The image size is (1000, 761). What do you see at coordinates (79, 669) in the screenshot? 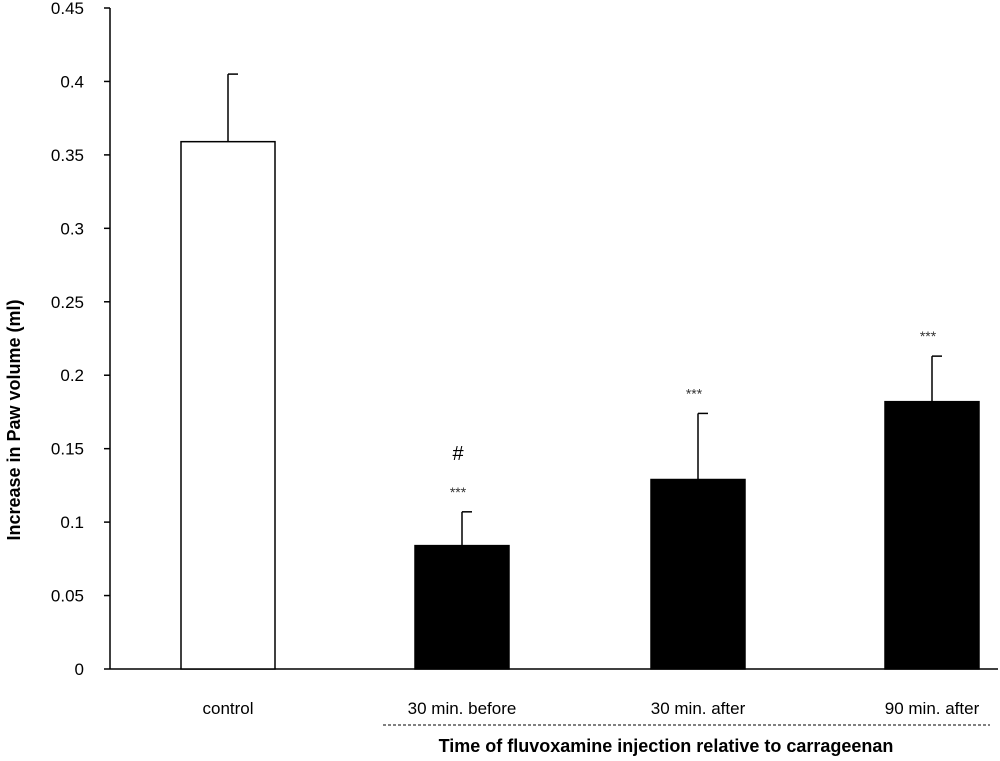
I see `y-tick-label: 0` at bounding box center [79, 669].